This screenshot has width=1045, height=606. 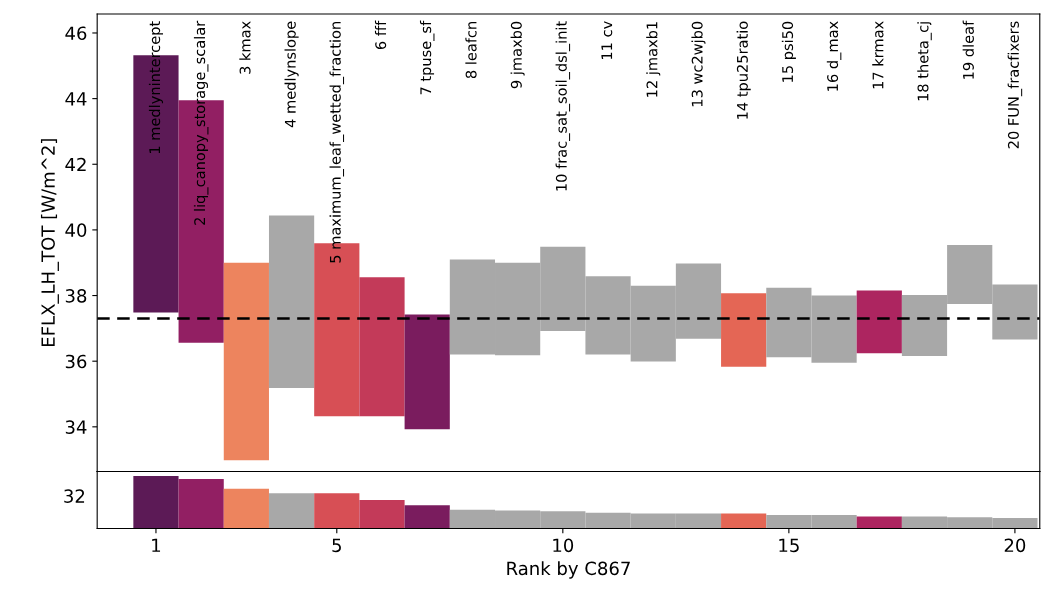 What do you see at coordinates (49, 243) in the screenshot?
I see `y-axis-title: EFLX_LH_TOT [W/m^2]` at bounding box center [49, 243].